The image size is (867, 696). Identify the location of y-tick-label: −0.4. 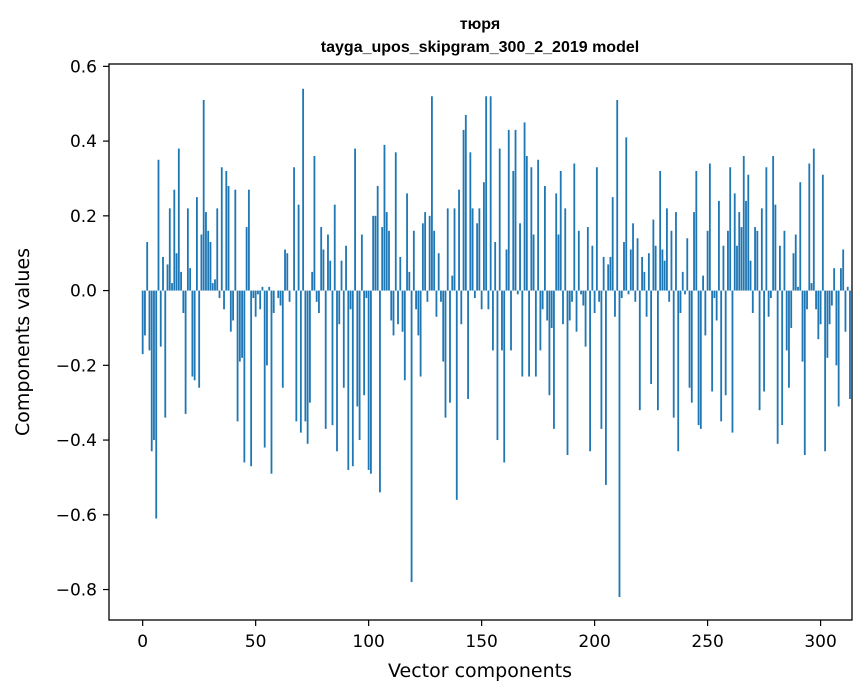
(76, 441).